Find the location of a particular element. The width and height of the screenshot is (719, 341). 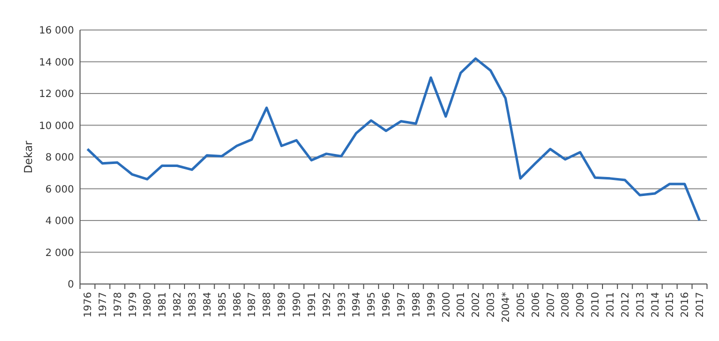

x-tick-label: 2016 is located at coordinates (686, 305).